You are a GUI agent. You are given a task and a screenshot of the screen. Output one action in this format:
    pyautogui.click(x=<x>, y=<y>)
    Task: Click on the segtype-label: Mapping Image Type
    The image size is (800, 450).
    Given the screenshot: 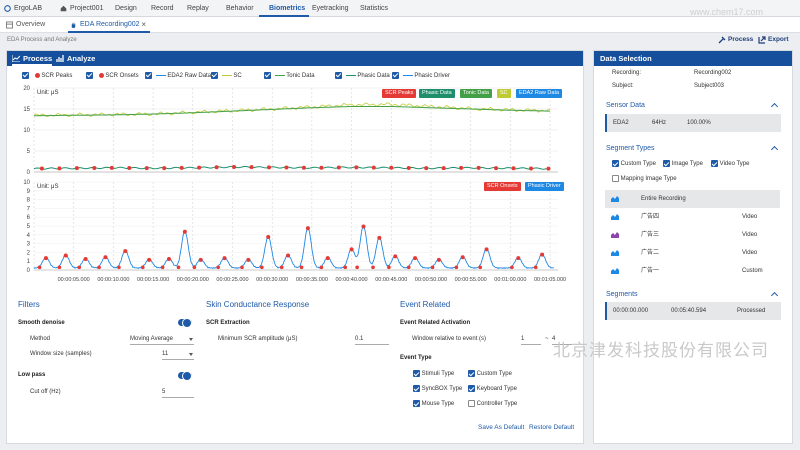 What is the action you would take?
    pyautogui.click(x=648, y=179)
    